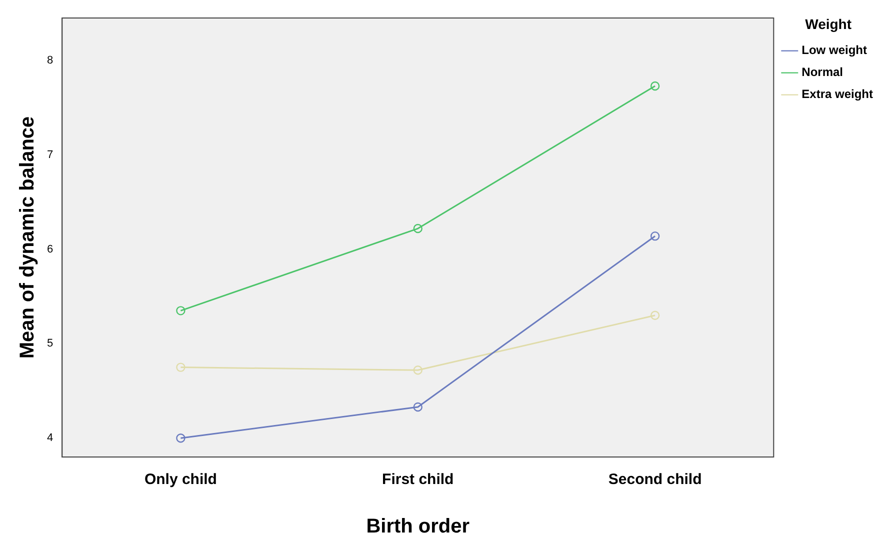 Image resolution: width=891 pixels, height=555 pixels. What do you see at coordinates (834, 50) in the screenshot?
I see `legend-label: Low weight` at bounding box center [834, 50].